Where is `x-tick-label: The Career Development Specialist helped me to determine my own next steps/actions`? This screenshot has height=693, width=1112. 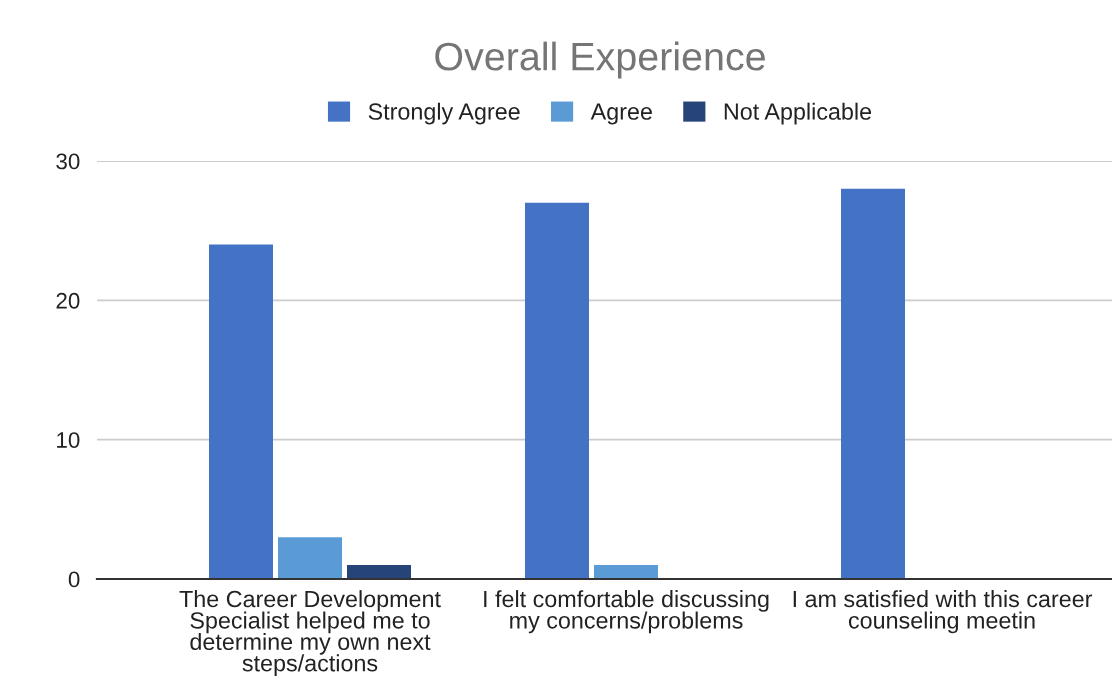
x-tick-label: The Career Development Specialist helped me to determine my own next steps/actions is located at coordinates (310, 633).